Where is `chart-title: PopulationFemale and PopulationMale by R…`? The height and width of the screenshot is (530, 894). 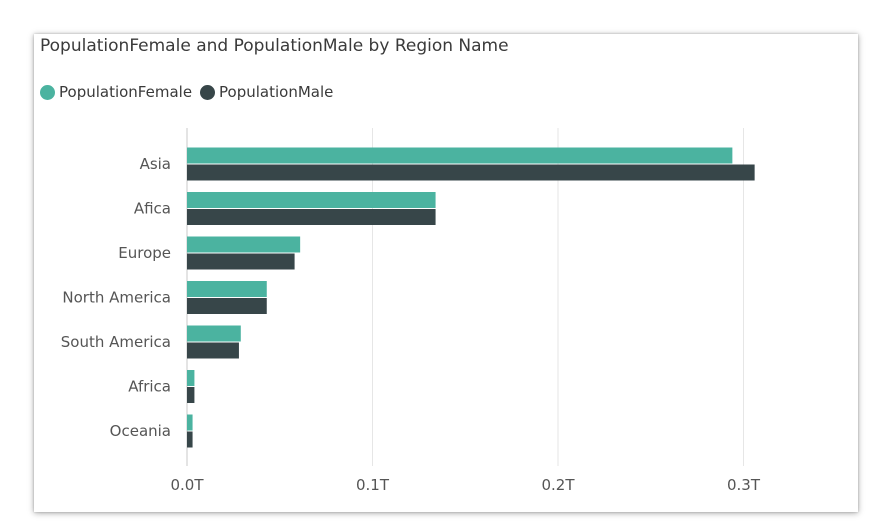
chart-title: PopulationFemale and PopulationMale by R… is located at coordinates (274, 46).